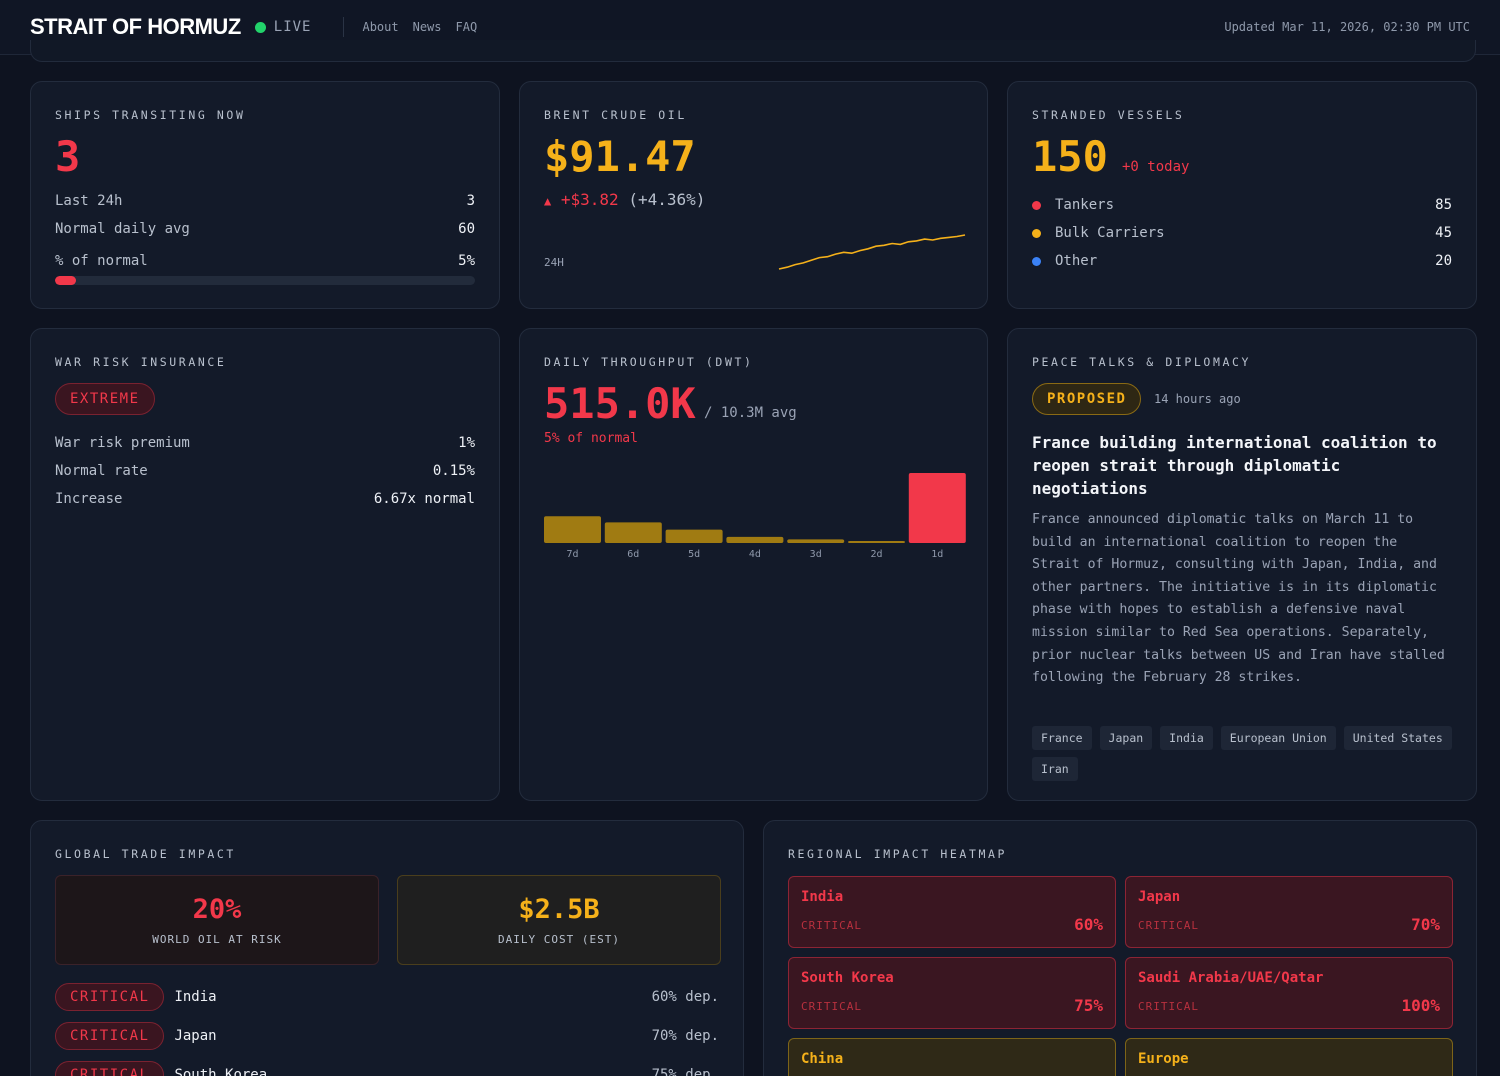 The width and height of the screenshot is (1500, 1076). What do you see at coordinates (649, 362) in the screenshot?
I see `card-title: DAILY THROUGHPUT (DWT)` at bounding box center [649, 362].